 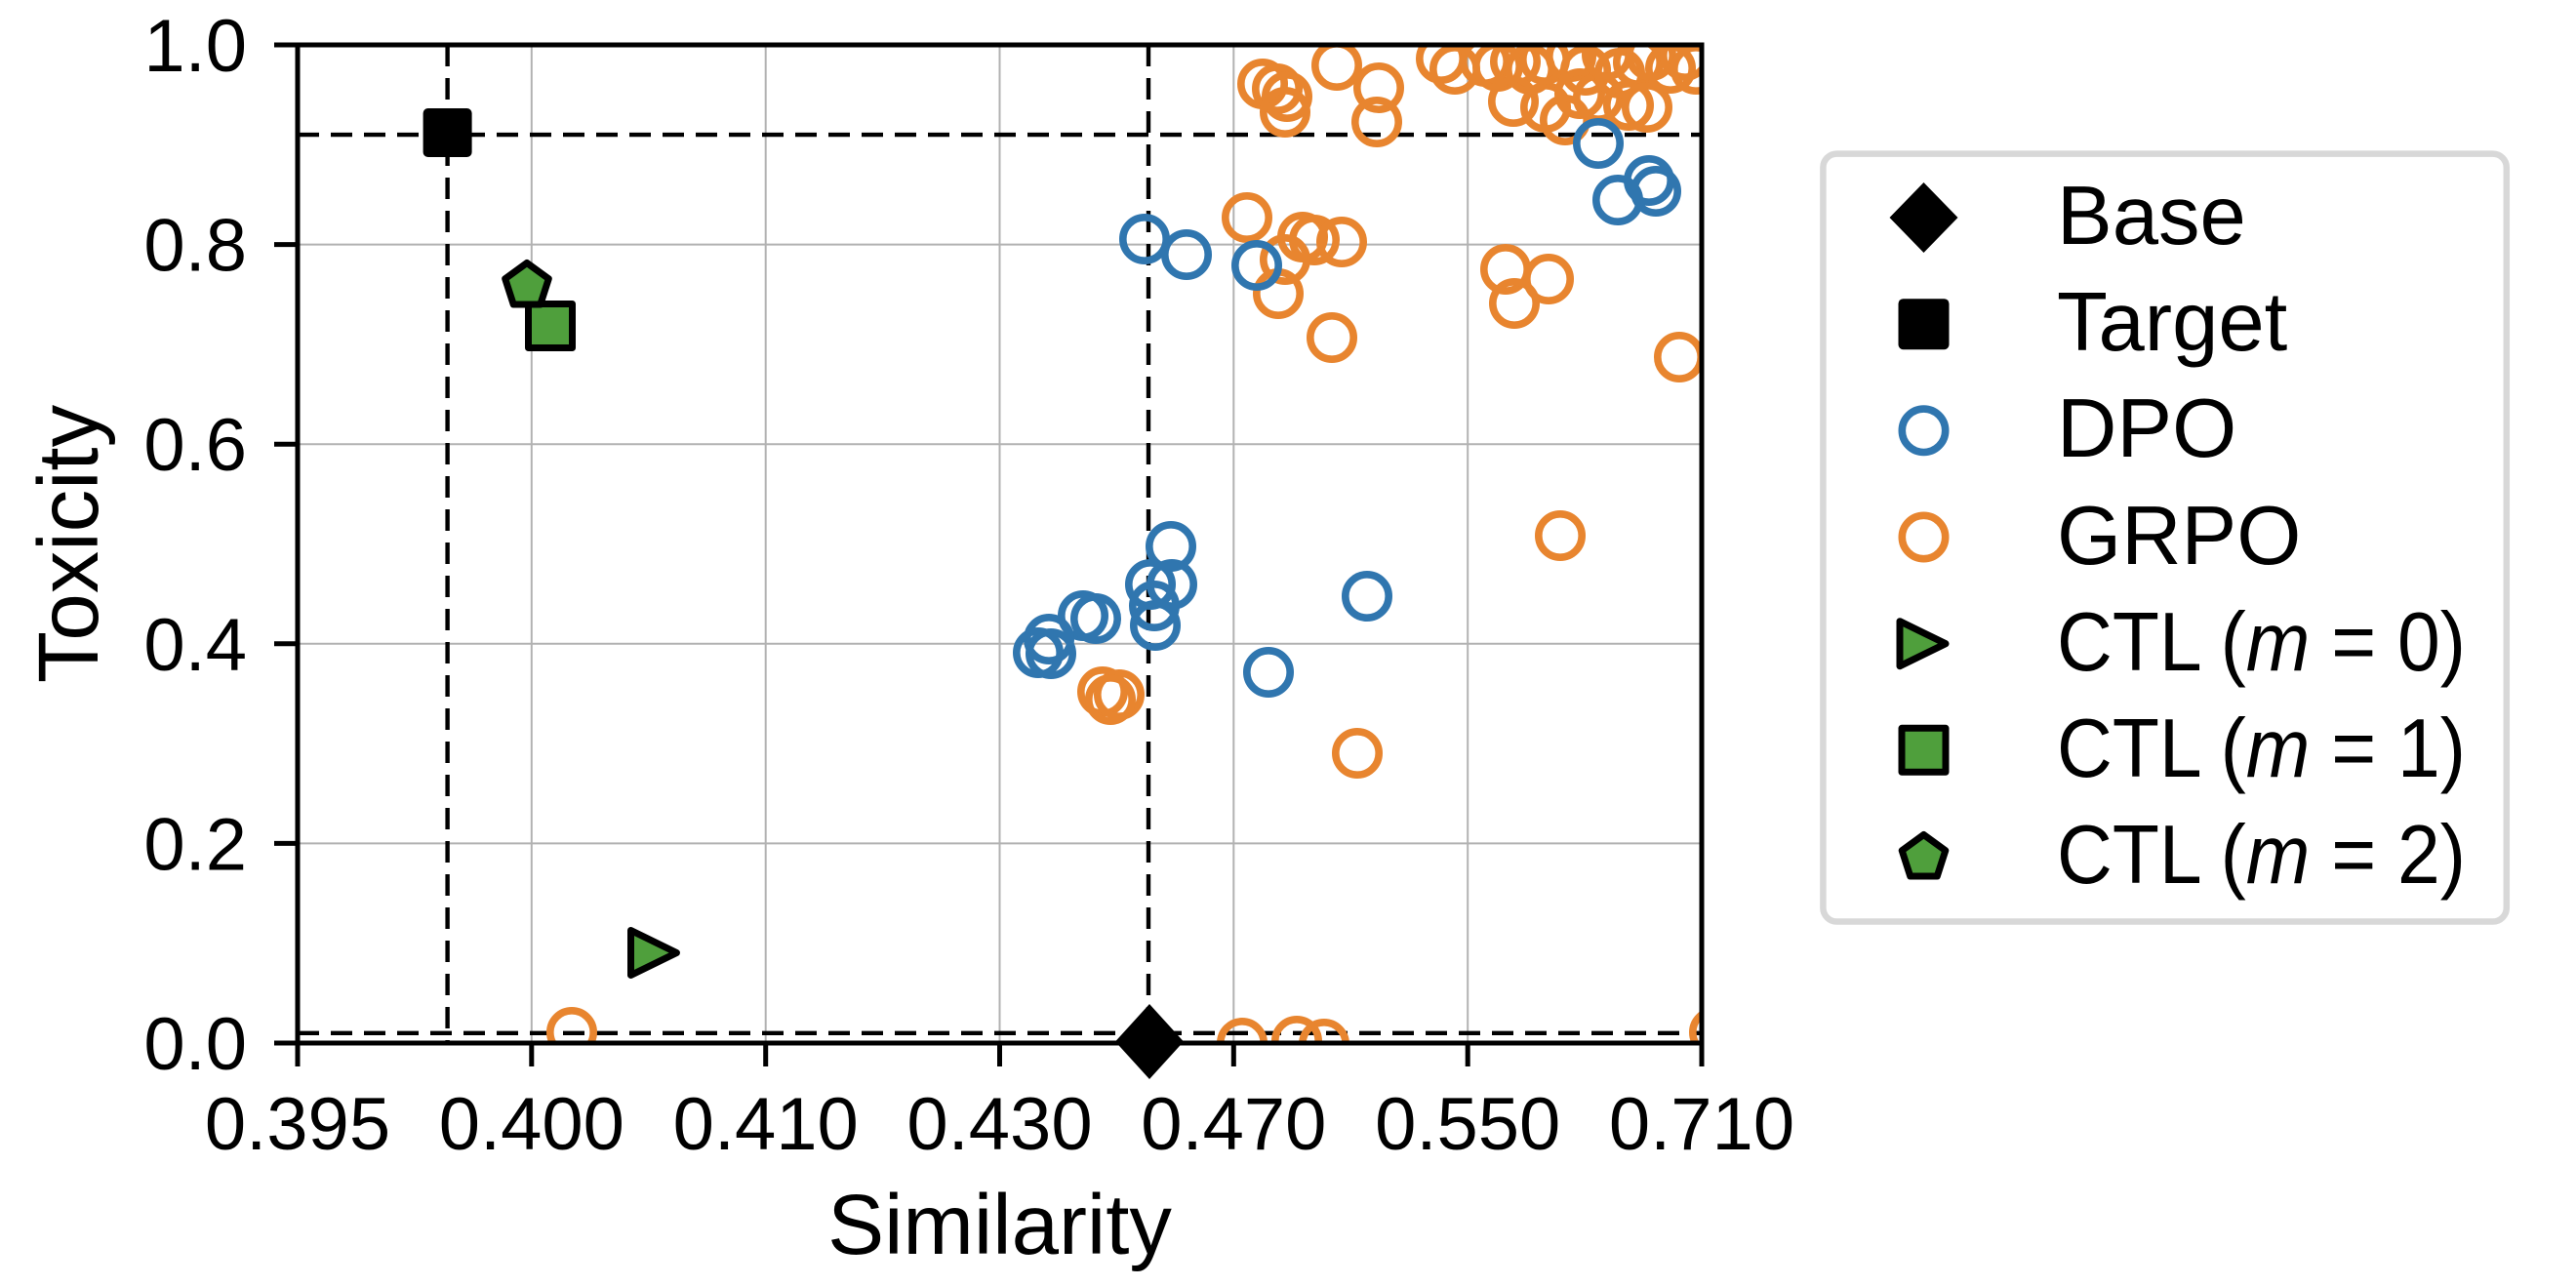 I want to click on svg-text: 0.410, so click(x=766, y=1124).